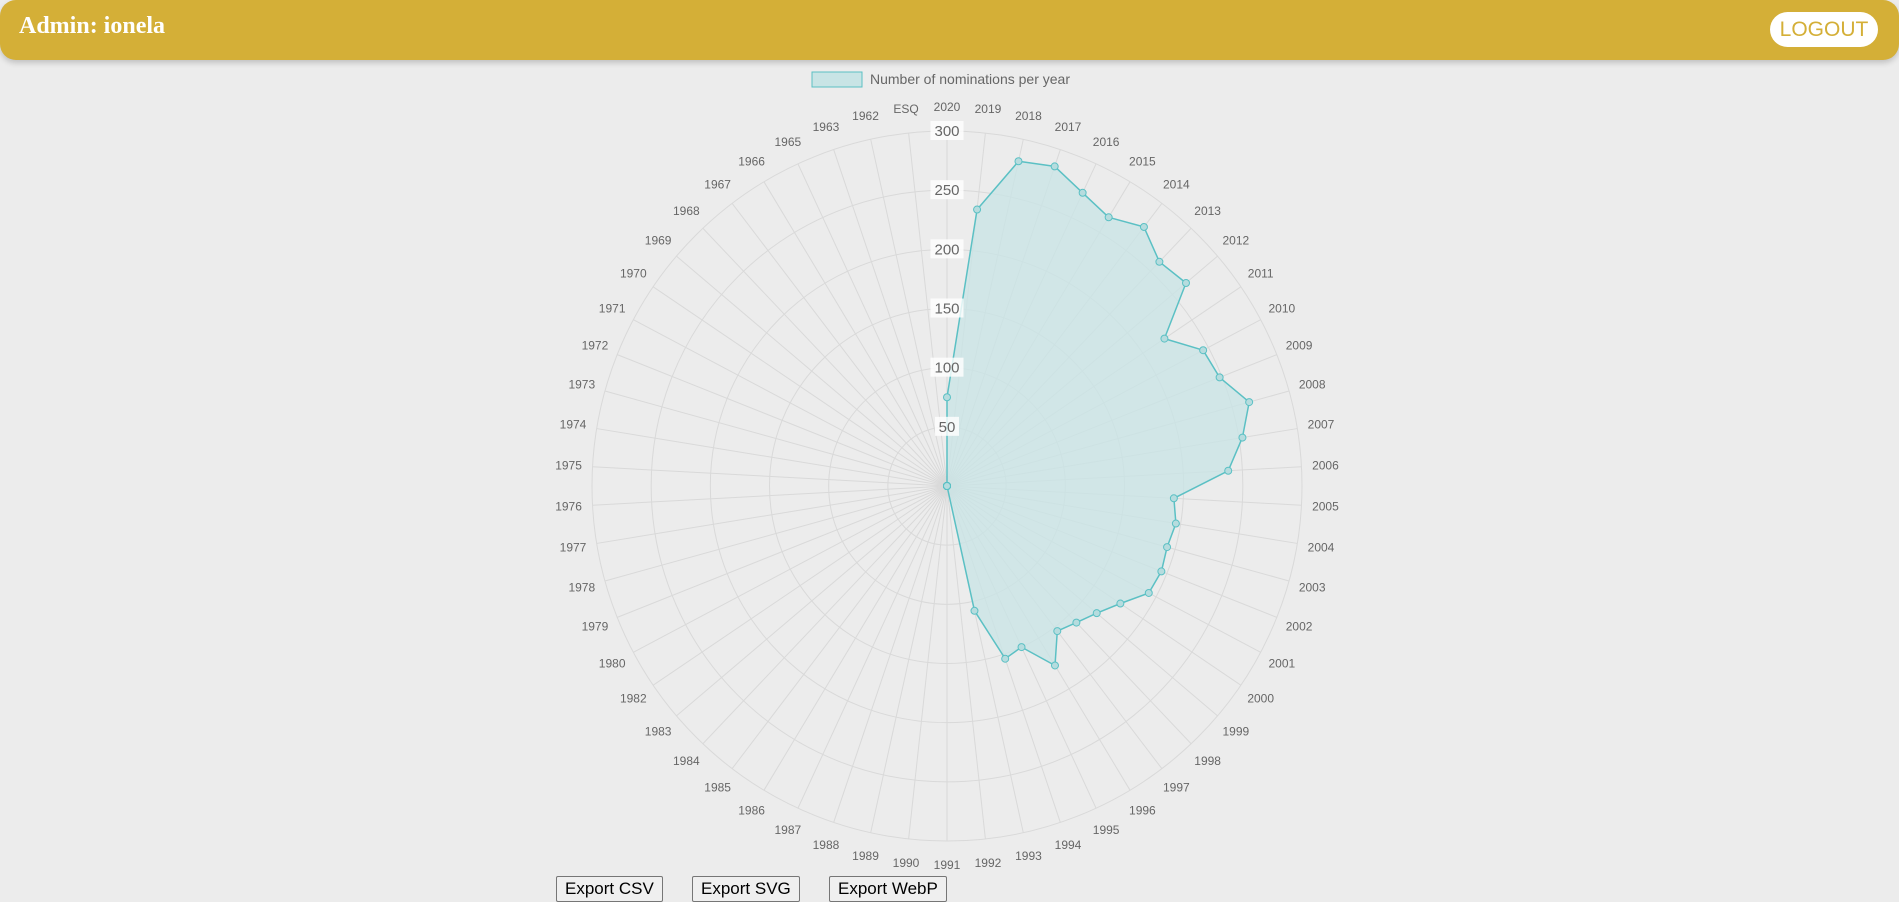 The width and height of the screenshot is (1899, 902). Describe the element at coordinates (612, 664) in the screenshot. I see `point-label: 1980` at that location.